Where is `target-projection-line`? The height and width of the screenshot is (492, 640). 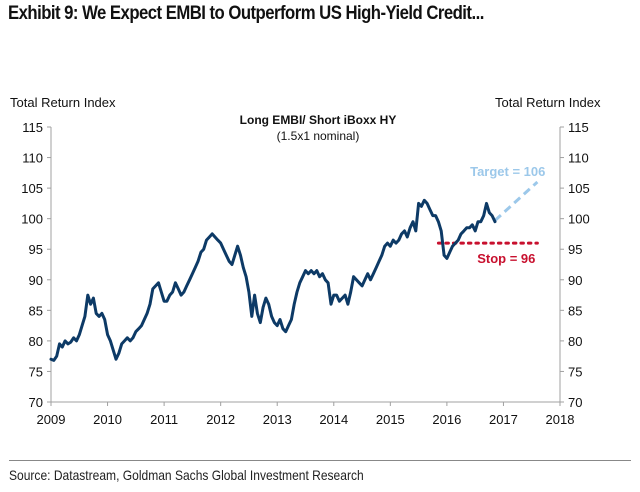
target-projection-line is located at coordinates (516, 201).